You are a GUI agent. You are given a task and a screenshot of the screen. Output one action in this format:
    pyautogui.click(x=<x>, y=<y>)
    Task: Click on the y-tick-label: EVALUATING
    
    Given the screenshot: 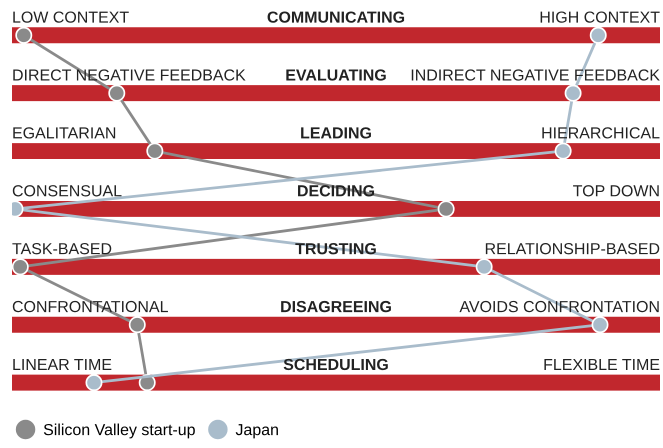 What is the action you would take?
    pyautogui.click(x=336, y=75)
    